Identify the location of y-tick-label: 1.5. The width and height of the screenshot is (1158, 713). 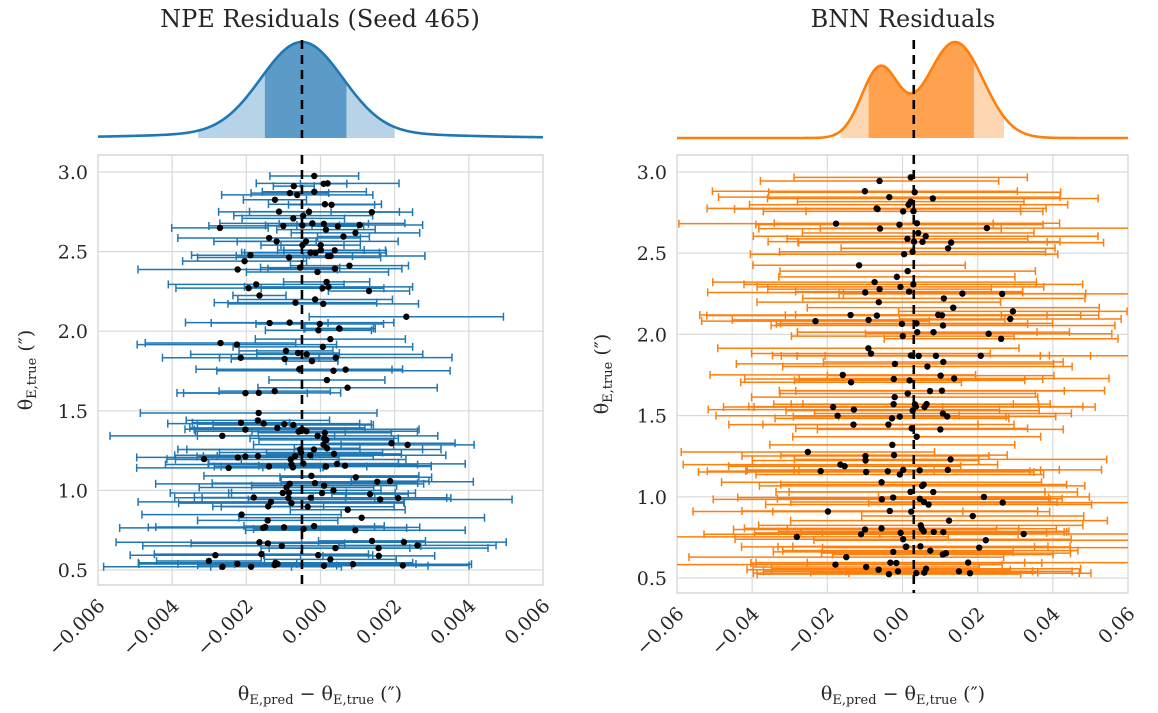
(652, 417).